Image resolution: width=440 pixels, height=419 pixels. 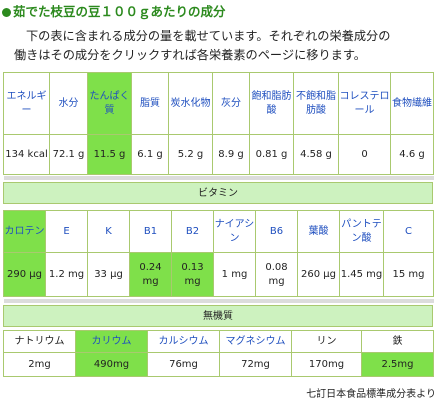 I want to click on header-vitamin-b2: B2, so click(x=192, y=231).